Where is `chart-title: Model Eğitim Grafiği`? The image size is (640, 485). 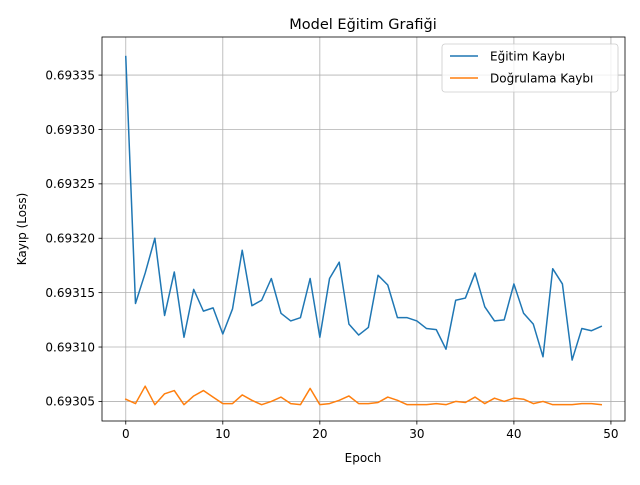
chart-title: Model Eğitim Grafiği is located at coordinates (362, 25).